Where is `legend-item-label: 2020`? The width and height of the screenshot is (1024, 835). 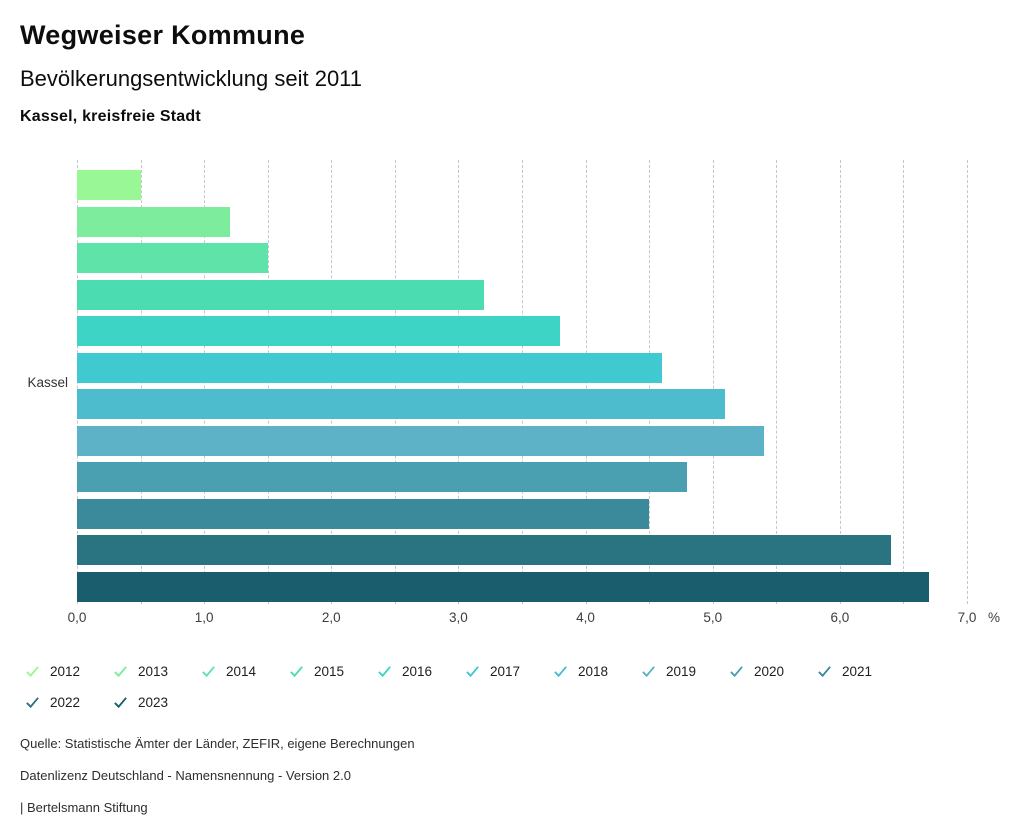
legend-item-label: 2020 is located at coordinates (769, 671).